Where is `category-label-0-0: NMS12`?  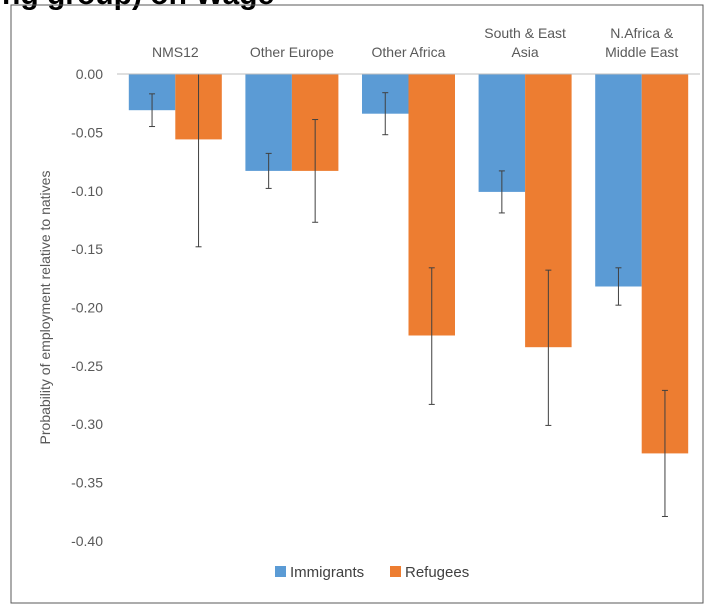
category-label-0-0: NMS12 is located at coordinates (175, 52).